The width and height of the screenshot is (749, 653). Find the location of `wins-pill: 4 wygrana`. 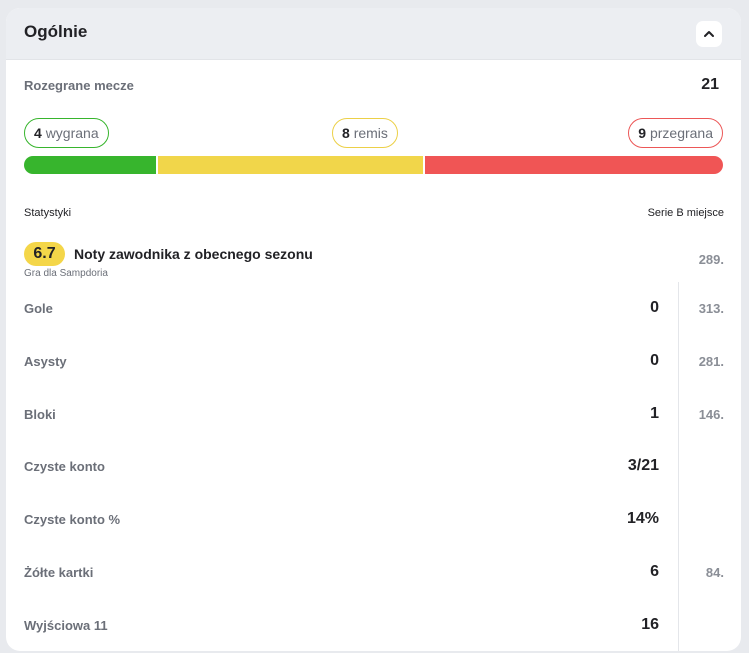

wins-pill: 4 wygrana is located at coordinates (66, 133).